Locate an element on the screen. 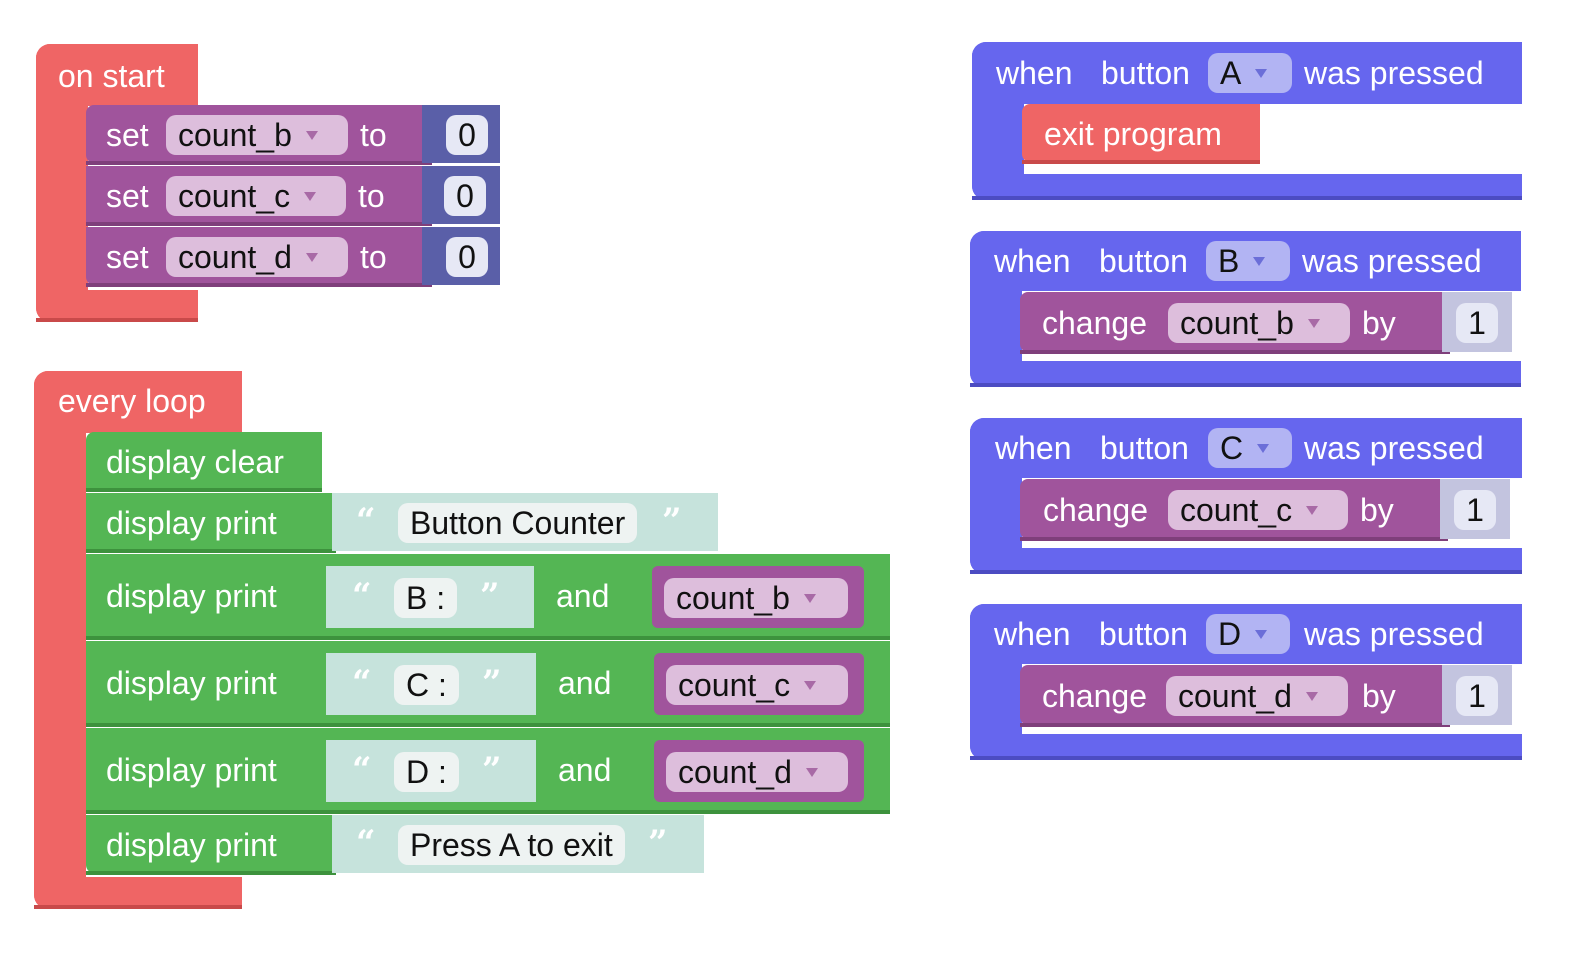 Image resolution: width=1578 pixels, height=973 pixels. button-dropdown: B is located at coordinates (1248, 261).